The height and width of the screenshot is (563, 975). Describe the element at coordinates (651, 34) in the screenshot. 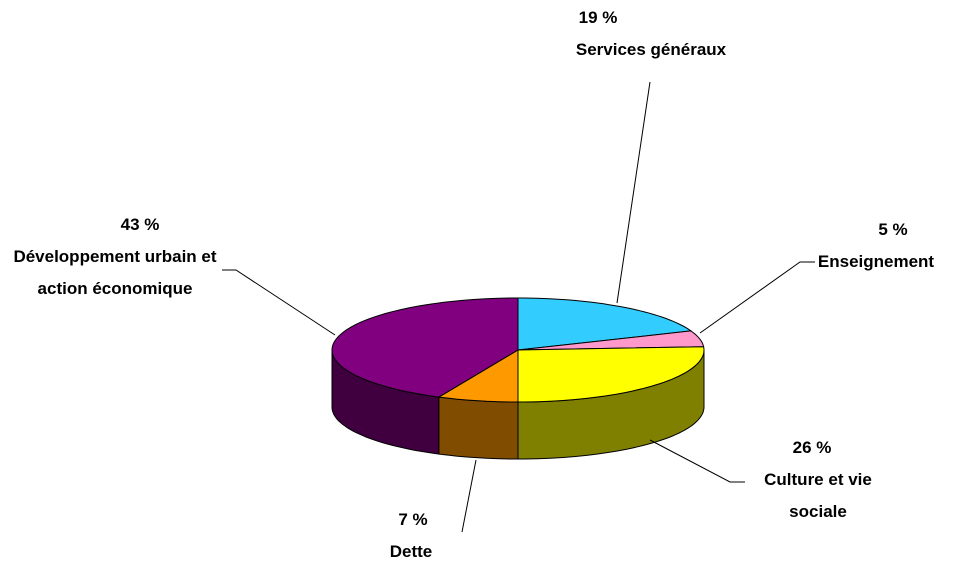

I see `slice-label: 19 % Services généraux` at that location.